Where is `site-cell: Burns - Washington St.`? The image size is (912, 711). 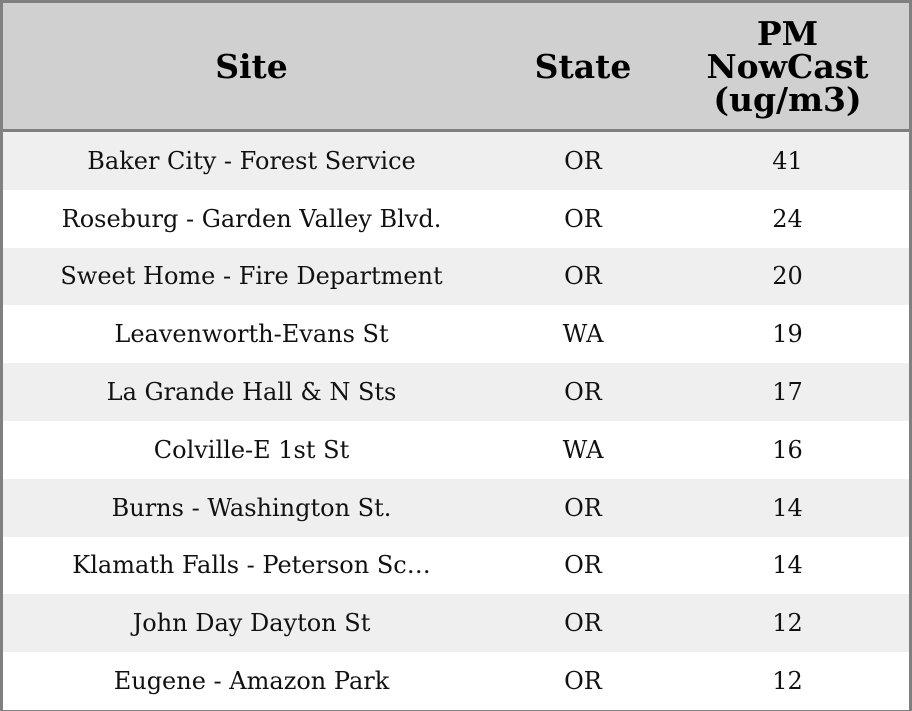 site-cell: Burns - Washington St. is located at coordinates (251, 507).